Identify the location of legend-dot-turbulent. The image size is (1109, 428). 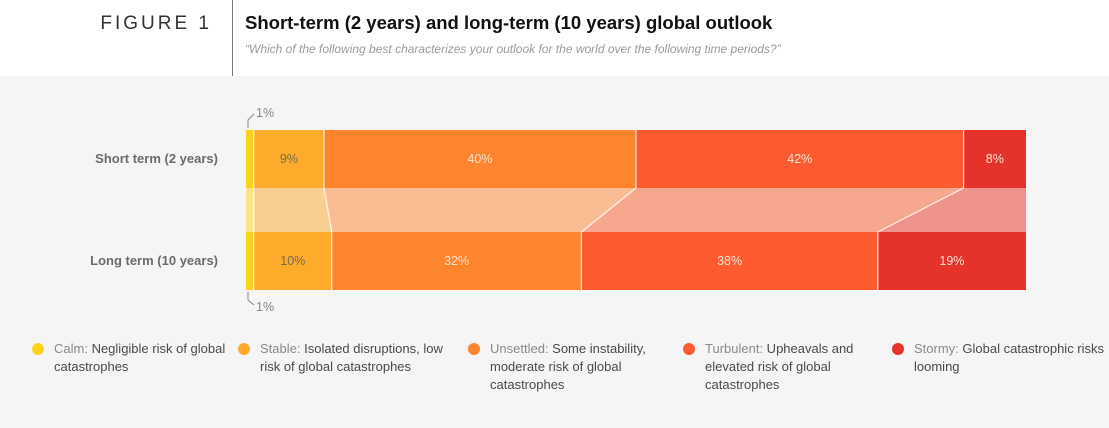
(689, 349).